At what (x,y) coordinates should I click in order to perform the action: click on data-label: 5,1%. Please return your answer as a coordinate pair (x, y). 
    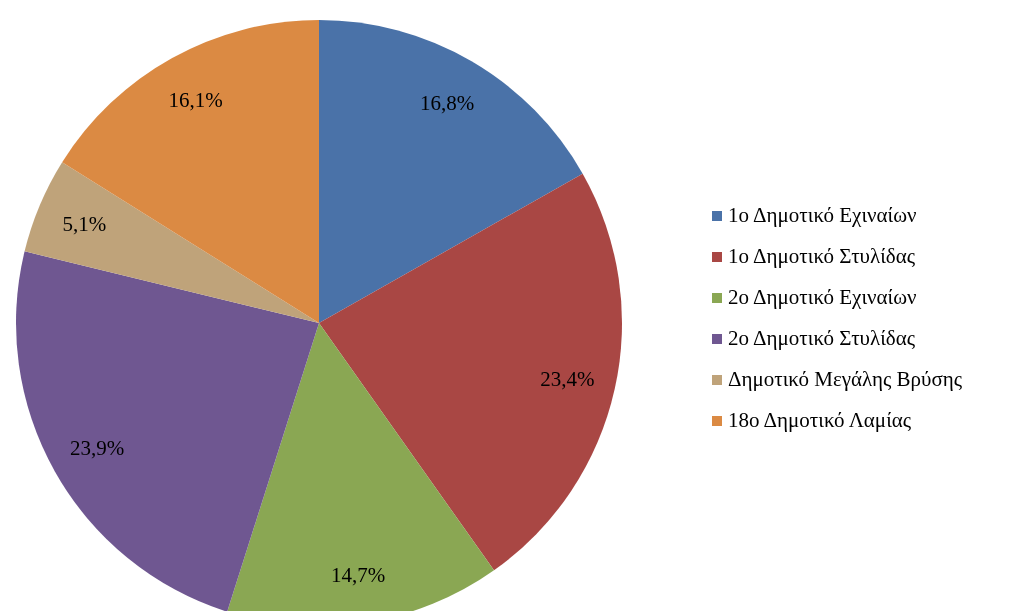
    Looking at the image, I should click on (84, 224).